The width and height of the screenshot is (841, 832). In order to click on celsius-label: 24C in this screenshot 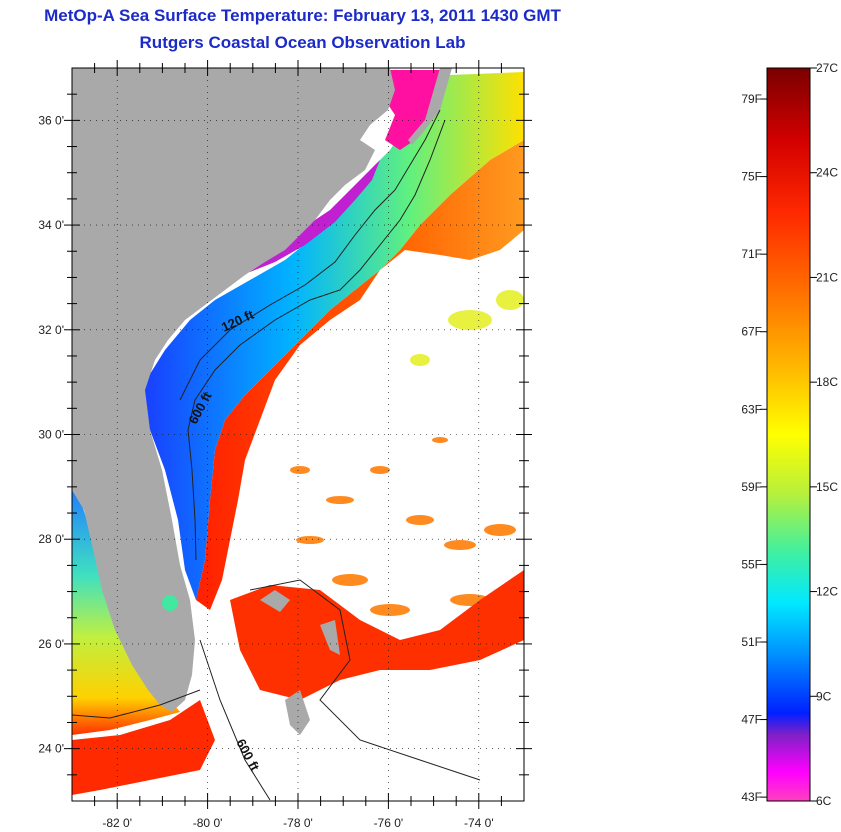, I will do `click(827, 173)`.